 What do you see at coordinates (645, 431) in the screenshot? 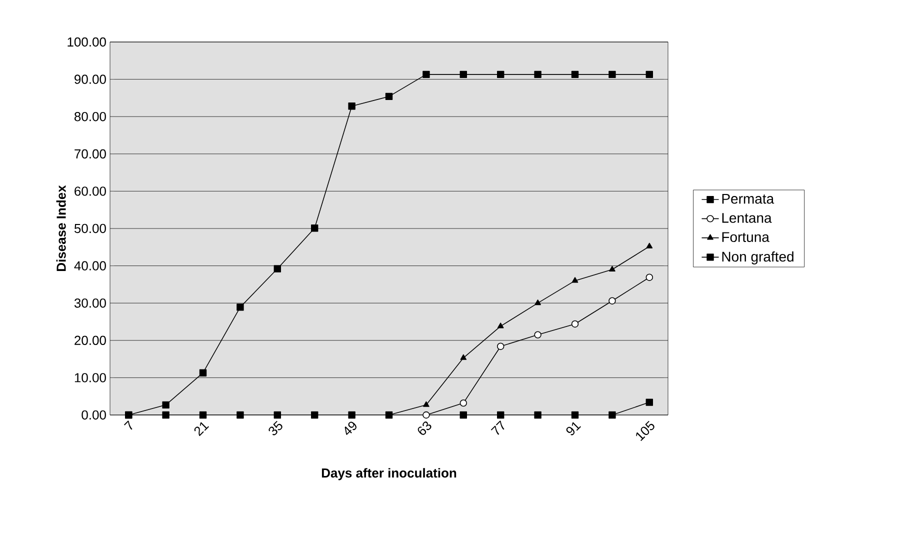
I see `x-tick-label: 105` at bounding box center [645, 431].